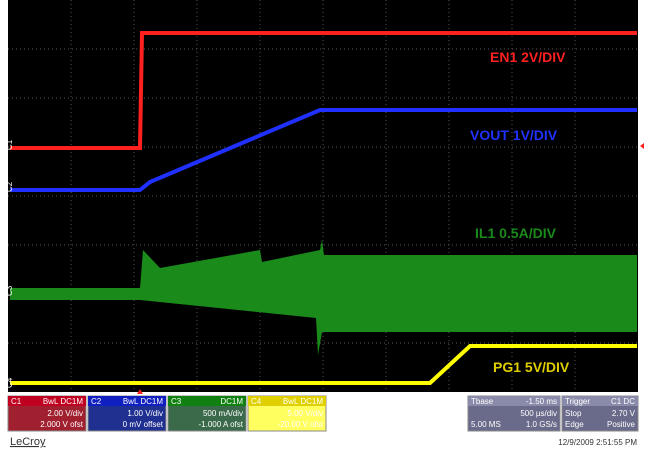 This screenshot has width=648, height=453. Describe the element at coordinates (301, 424) in the screenshot. I see `channel-offset: -20.00 V ofst` at that location.